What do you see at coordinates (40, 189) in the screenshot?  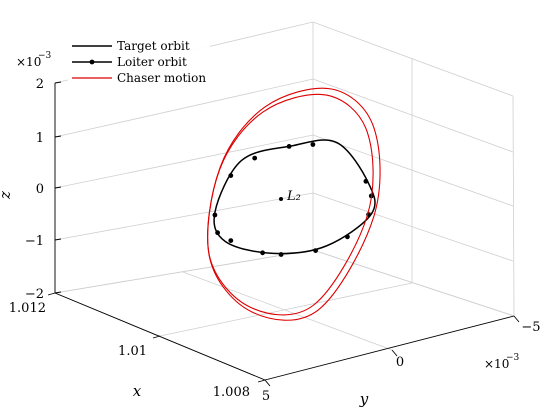 I see `z-tick-label: 0` at bounding box center [40, 189].